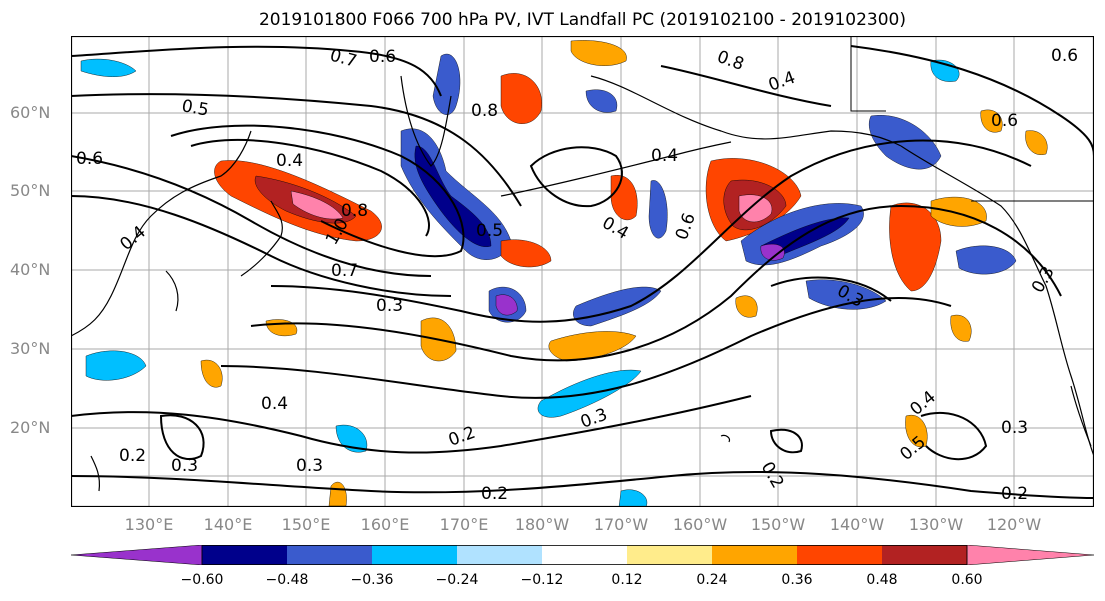 This screenshot has width=1105, height=601. I want to click on colorbar-tick: −0.36, so click(372, 580).